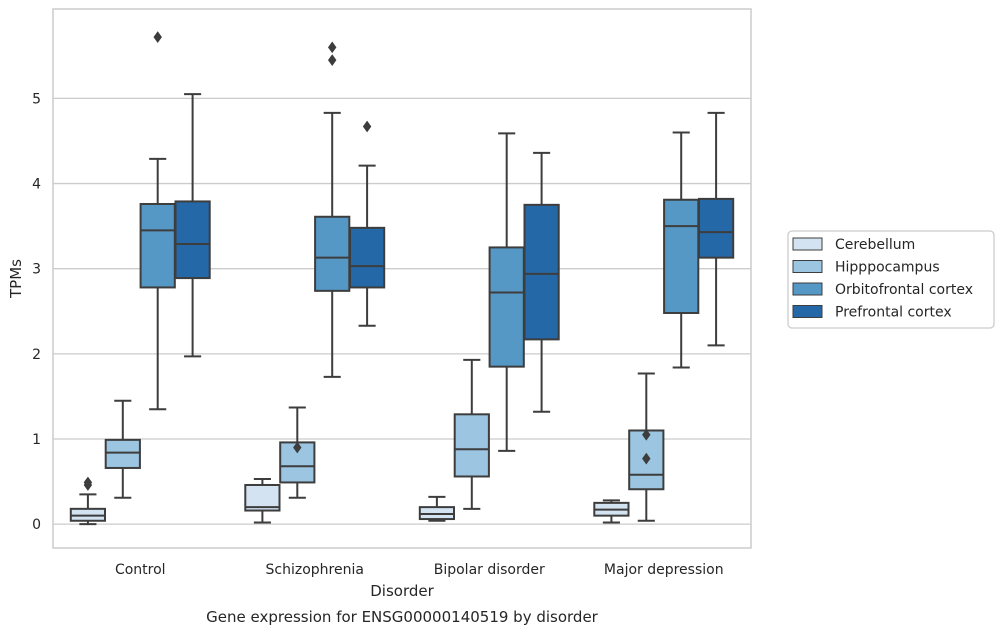 The width and height of the screenshot is (1003, 634). I want to click on y-tick-label: 3, so click(36, 270).